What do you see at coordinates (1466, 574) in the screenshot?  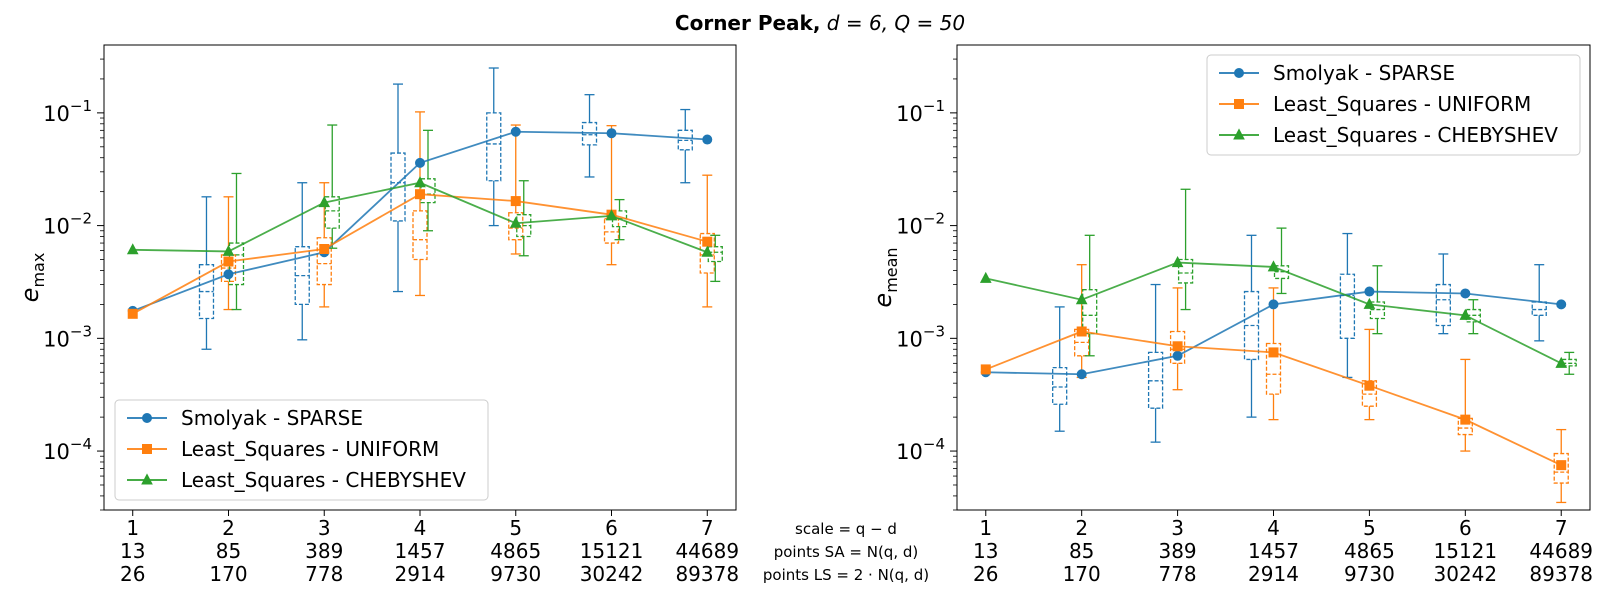 I see `x-tick-label-points-ls: 30242` at bounding box center [1466, 574].